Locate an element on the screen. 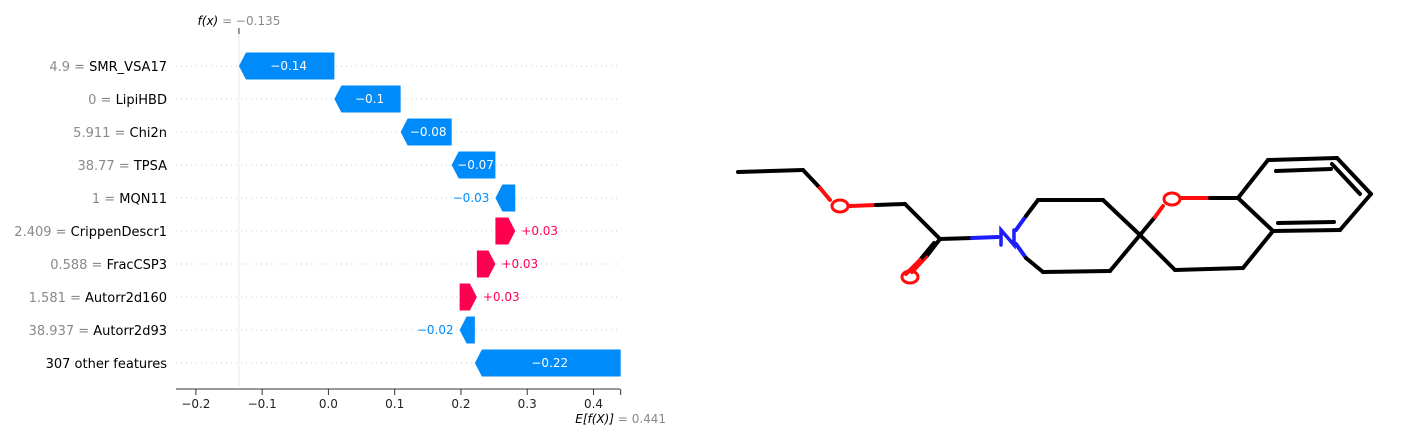 This screenshot has height=441, width=1406. x-tick-label: −0.1 is located at coordinates (262, 404).